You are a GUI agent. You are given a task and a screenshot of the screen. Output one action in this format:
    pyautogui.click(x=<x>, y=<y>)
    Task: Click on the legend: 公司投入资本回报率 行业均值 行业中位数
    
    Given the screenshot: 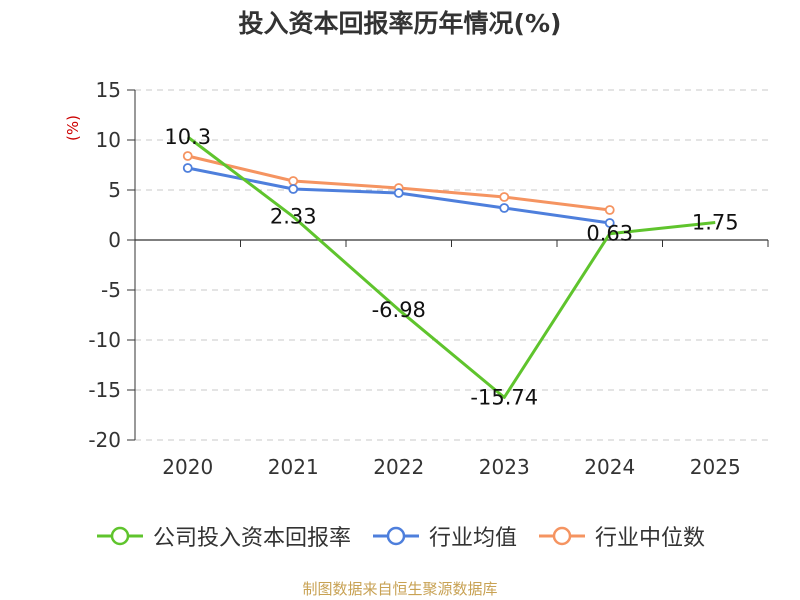 What is the action you would take?
    pyautogui.click(x=400, y=536)
    